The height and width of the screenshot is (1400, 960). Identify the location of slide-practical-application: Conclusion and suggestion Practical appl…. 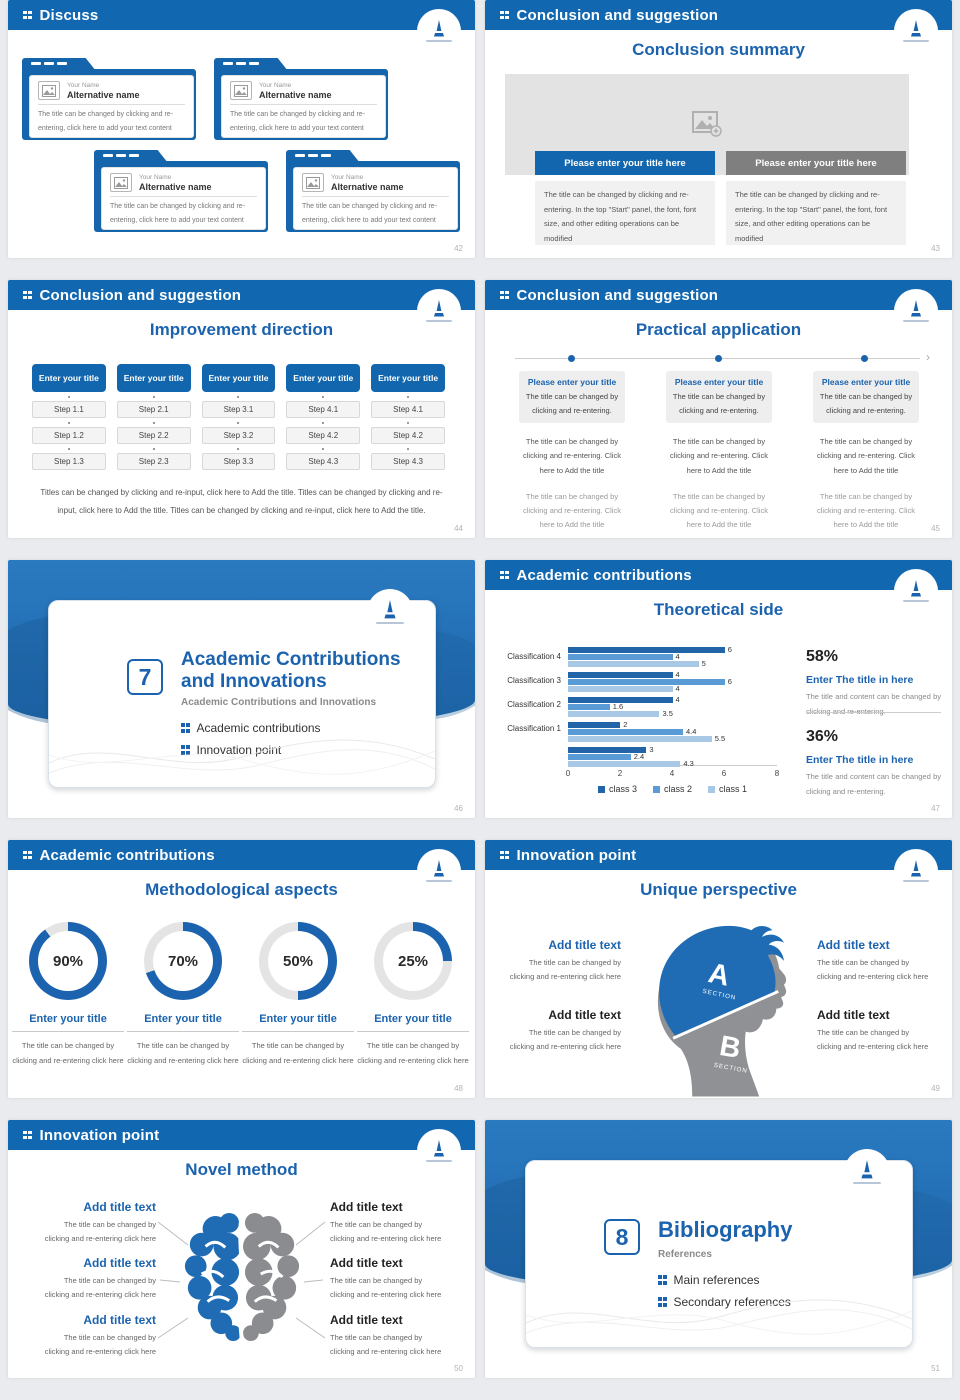
(718, 409).